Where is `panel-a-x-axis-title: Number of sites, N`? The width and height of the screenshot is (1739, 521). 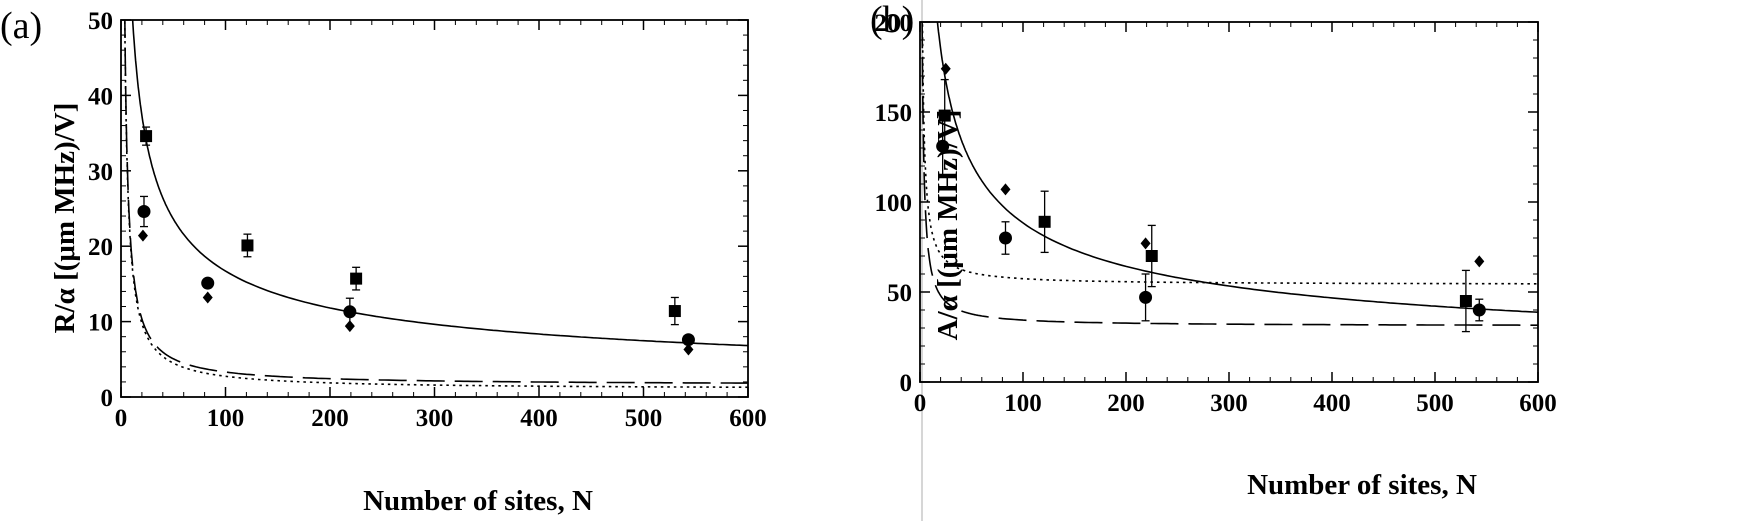 panel-a-x-axis-title: Number of sites, N is located at coordinates (478, 501).